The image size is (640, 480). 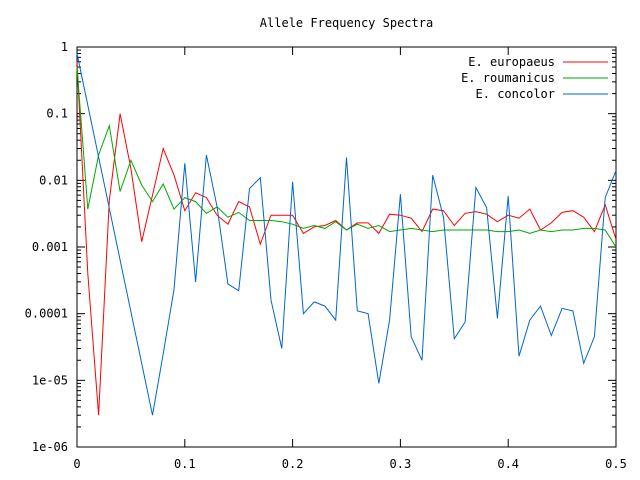 I want to click on legend: E. europaeus E. roumanicus E. concolor, so click(x=534, y=78).